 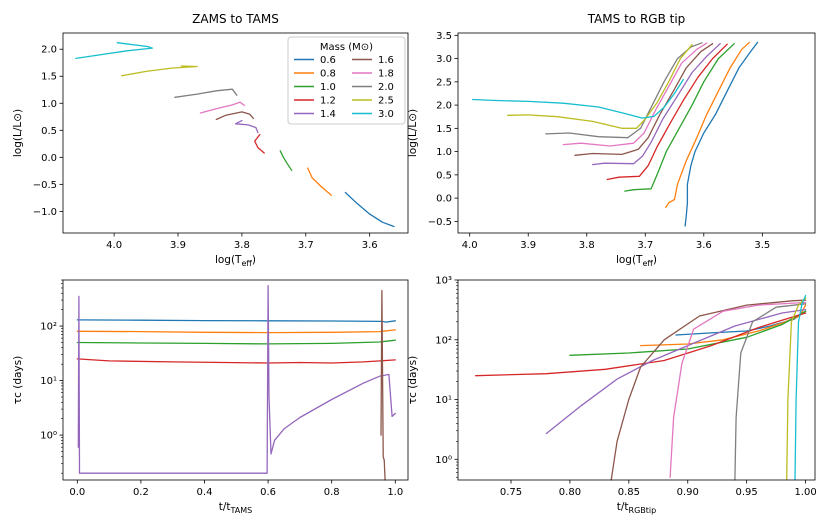 I want to click on y-tick-label: 2.5, so click(x=444, y=82).